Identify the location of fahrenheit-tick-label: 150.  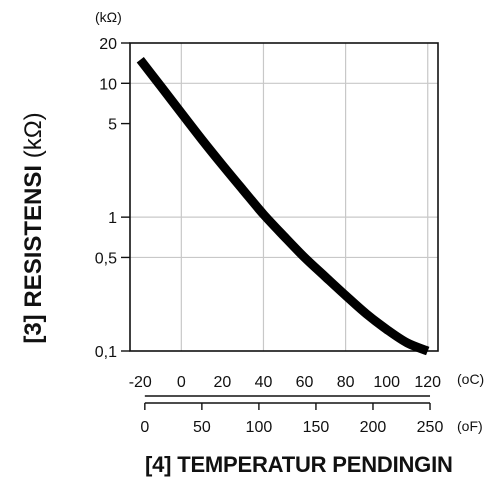
(316, 427).